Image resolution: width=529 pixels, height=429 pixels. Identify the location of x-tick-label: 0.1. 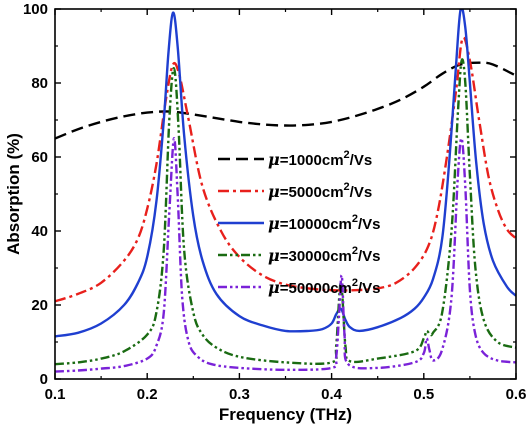
(55, 394).